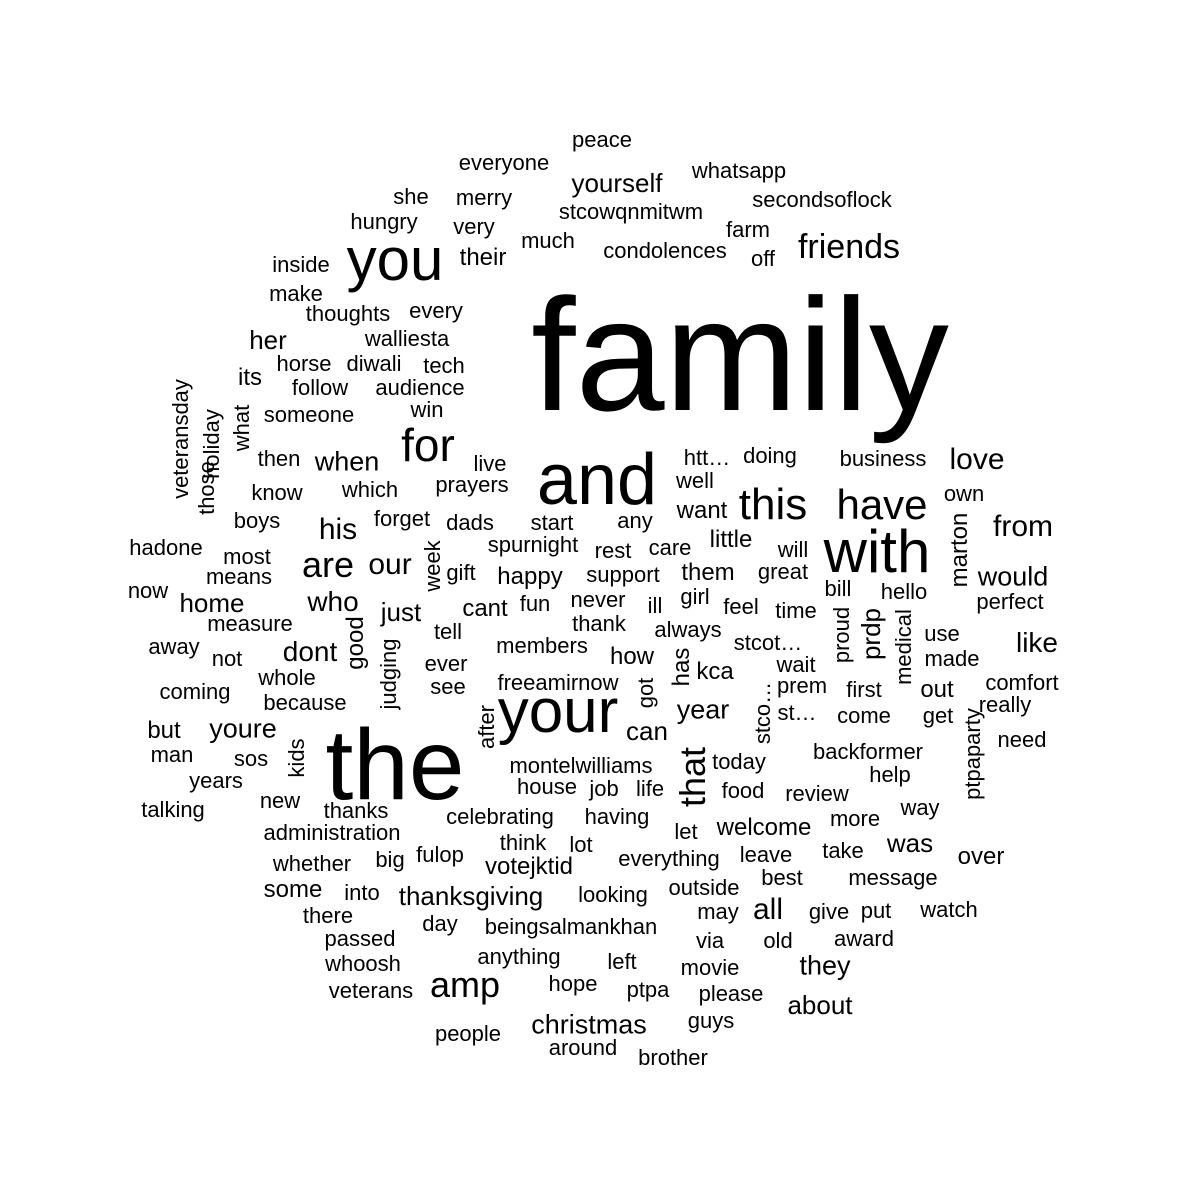 The width and height of the screenshot is (1200, 1200). Describe the element at coordinates (461, 572) in the screenshot. I see `word-gift: gift` at that location.